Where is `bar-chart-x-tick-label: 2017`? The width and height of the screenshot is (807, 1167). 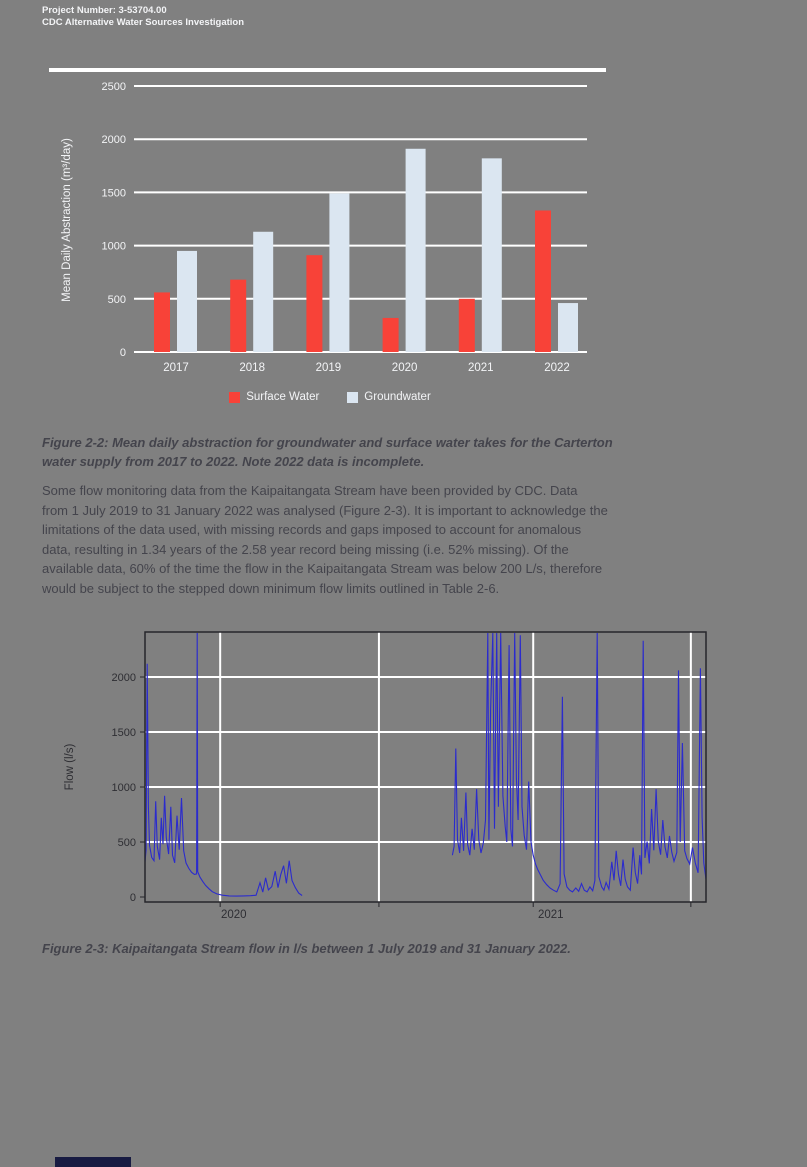 bar-chart-x-tick-label: 2017 is located at coordinates (176, 368).